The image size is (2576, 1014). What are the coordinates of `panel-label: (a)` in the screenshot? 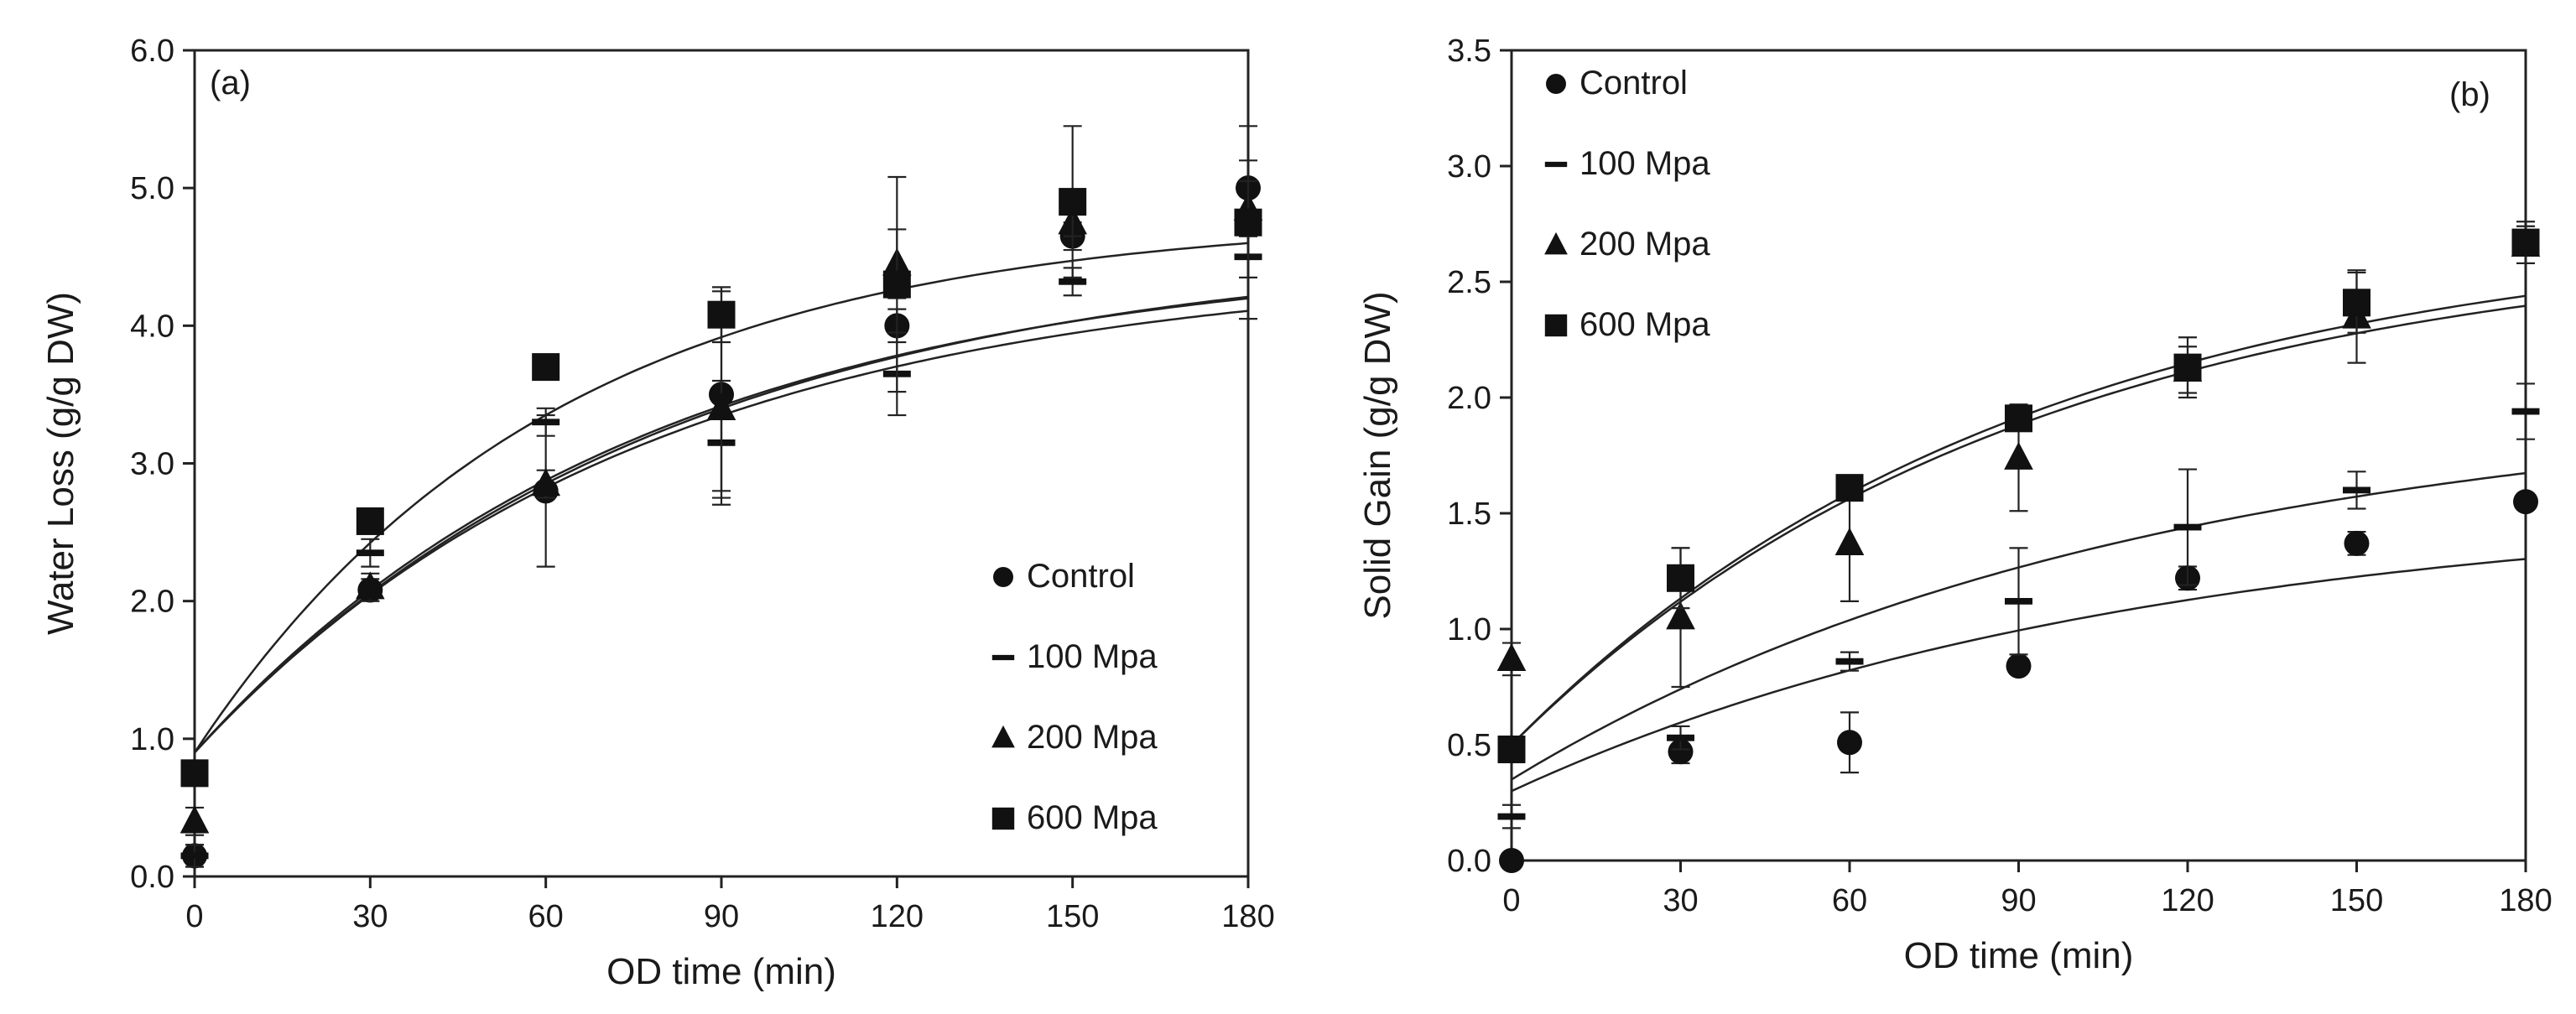 It's located at (230, 83).